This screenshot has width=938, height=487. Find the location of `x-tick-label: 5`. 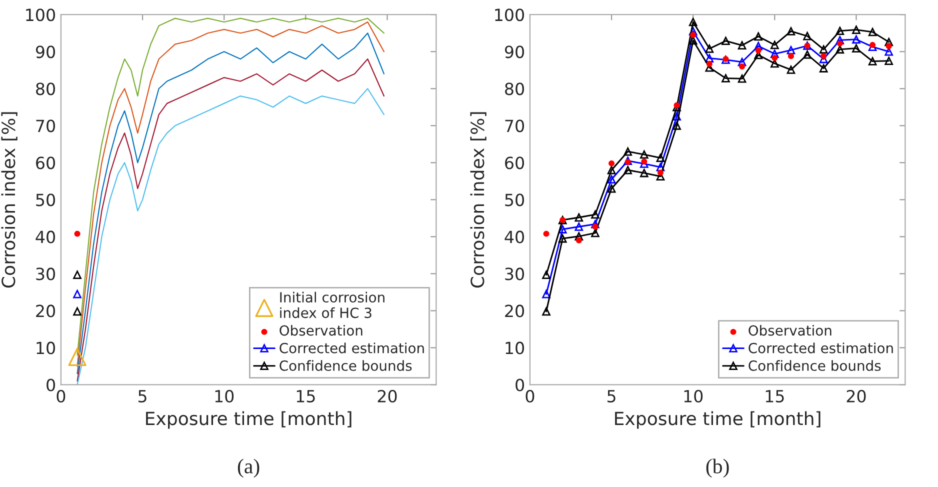

x-tick-label: 5 is located at coordinates (612, 396).